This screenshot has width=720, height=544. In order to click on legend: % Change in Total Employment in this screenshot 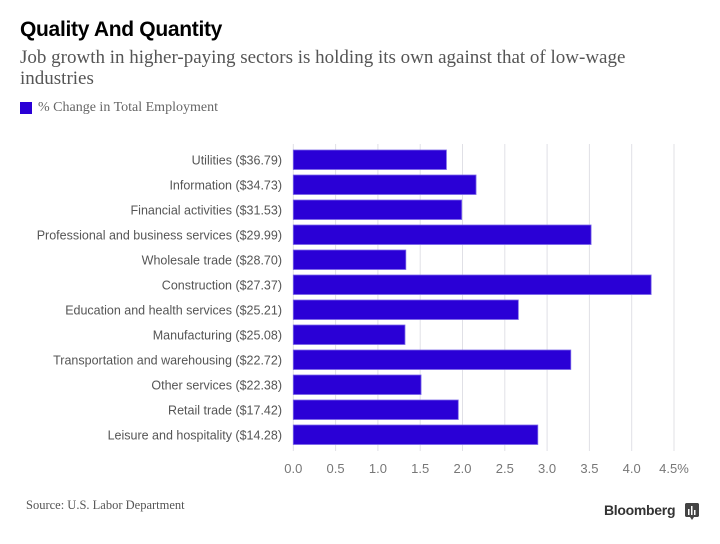, I will do `click(119, 108)`.